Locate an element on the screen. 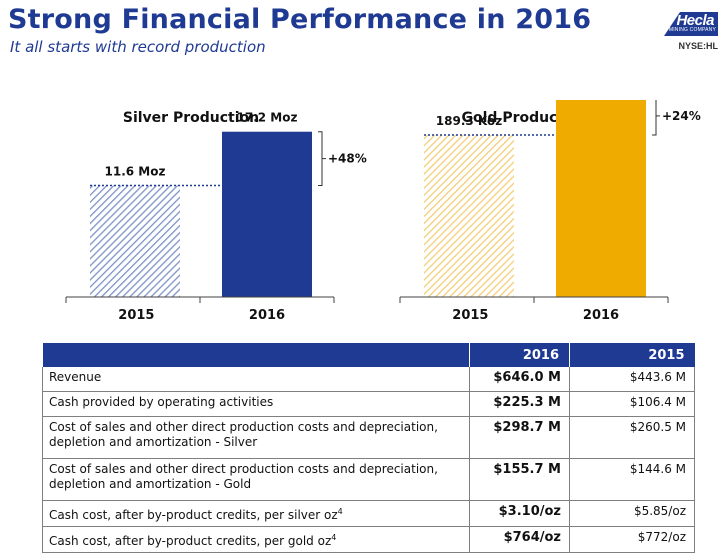 This screenshot has width=725, height=553. logo-badge: Hecla MINING COMPANY is located at coordinates (691, 24).